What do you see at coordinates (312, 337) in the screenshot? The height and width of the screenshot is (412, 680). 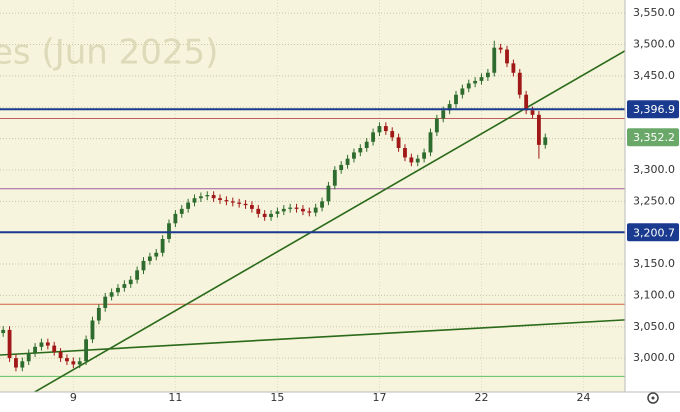 I see `trend-line` at bounding box center [312, 337].